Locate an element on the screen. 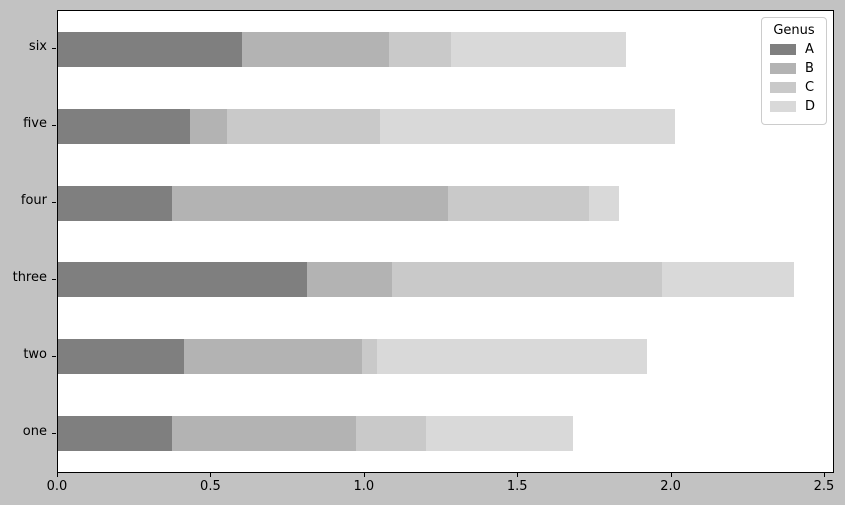 The height and width of the screenshot is (505, 845). y-tick-mark-six is located at coordinates (54, 49).